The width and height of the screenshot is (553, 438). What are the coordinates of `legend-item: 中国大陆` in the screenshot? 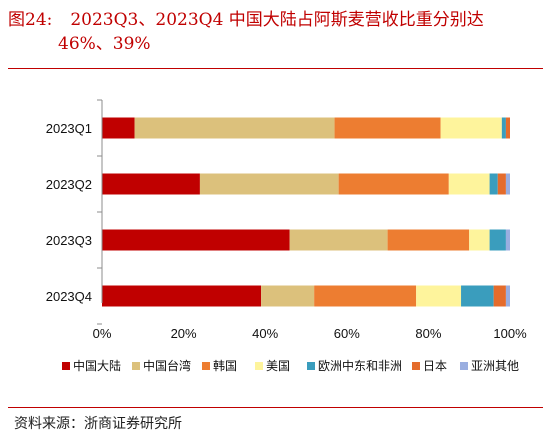 It's located at (91, 365).